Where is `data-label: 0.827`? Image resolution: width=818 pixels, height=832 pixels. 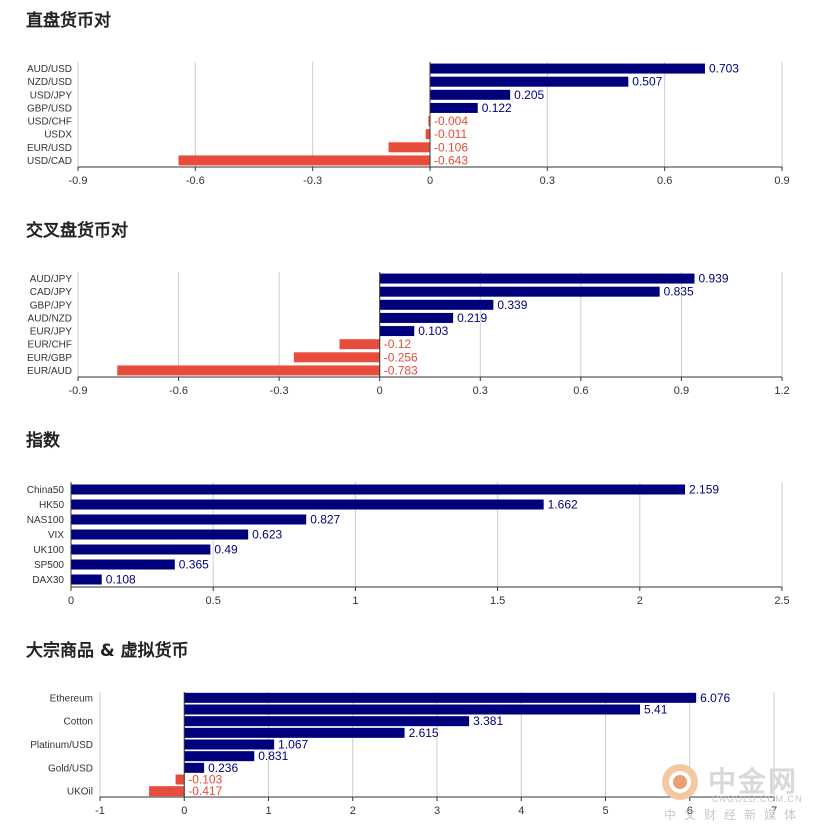 data-label: 0.827 is located at coordinates (325, 520).